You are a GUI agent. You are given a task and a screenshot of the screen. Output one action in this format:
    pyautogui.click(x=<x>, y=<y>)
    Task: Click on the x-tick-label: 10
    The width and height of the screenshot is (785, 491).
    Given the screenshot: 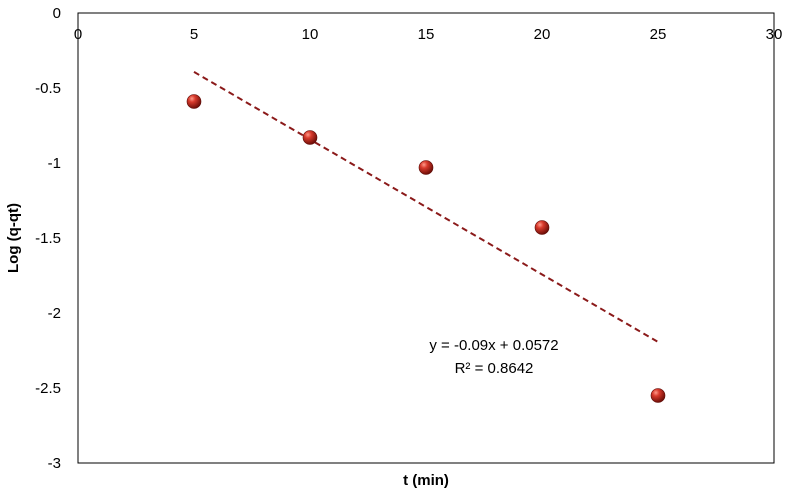 What is the action you would take?
    pyautogui.click(x=310, y=34)
    